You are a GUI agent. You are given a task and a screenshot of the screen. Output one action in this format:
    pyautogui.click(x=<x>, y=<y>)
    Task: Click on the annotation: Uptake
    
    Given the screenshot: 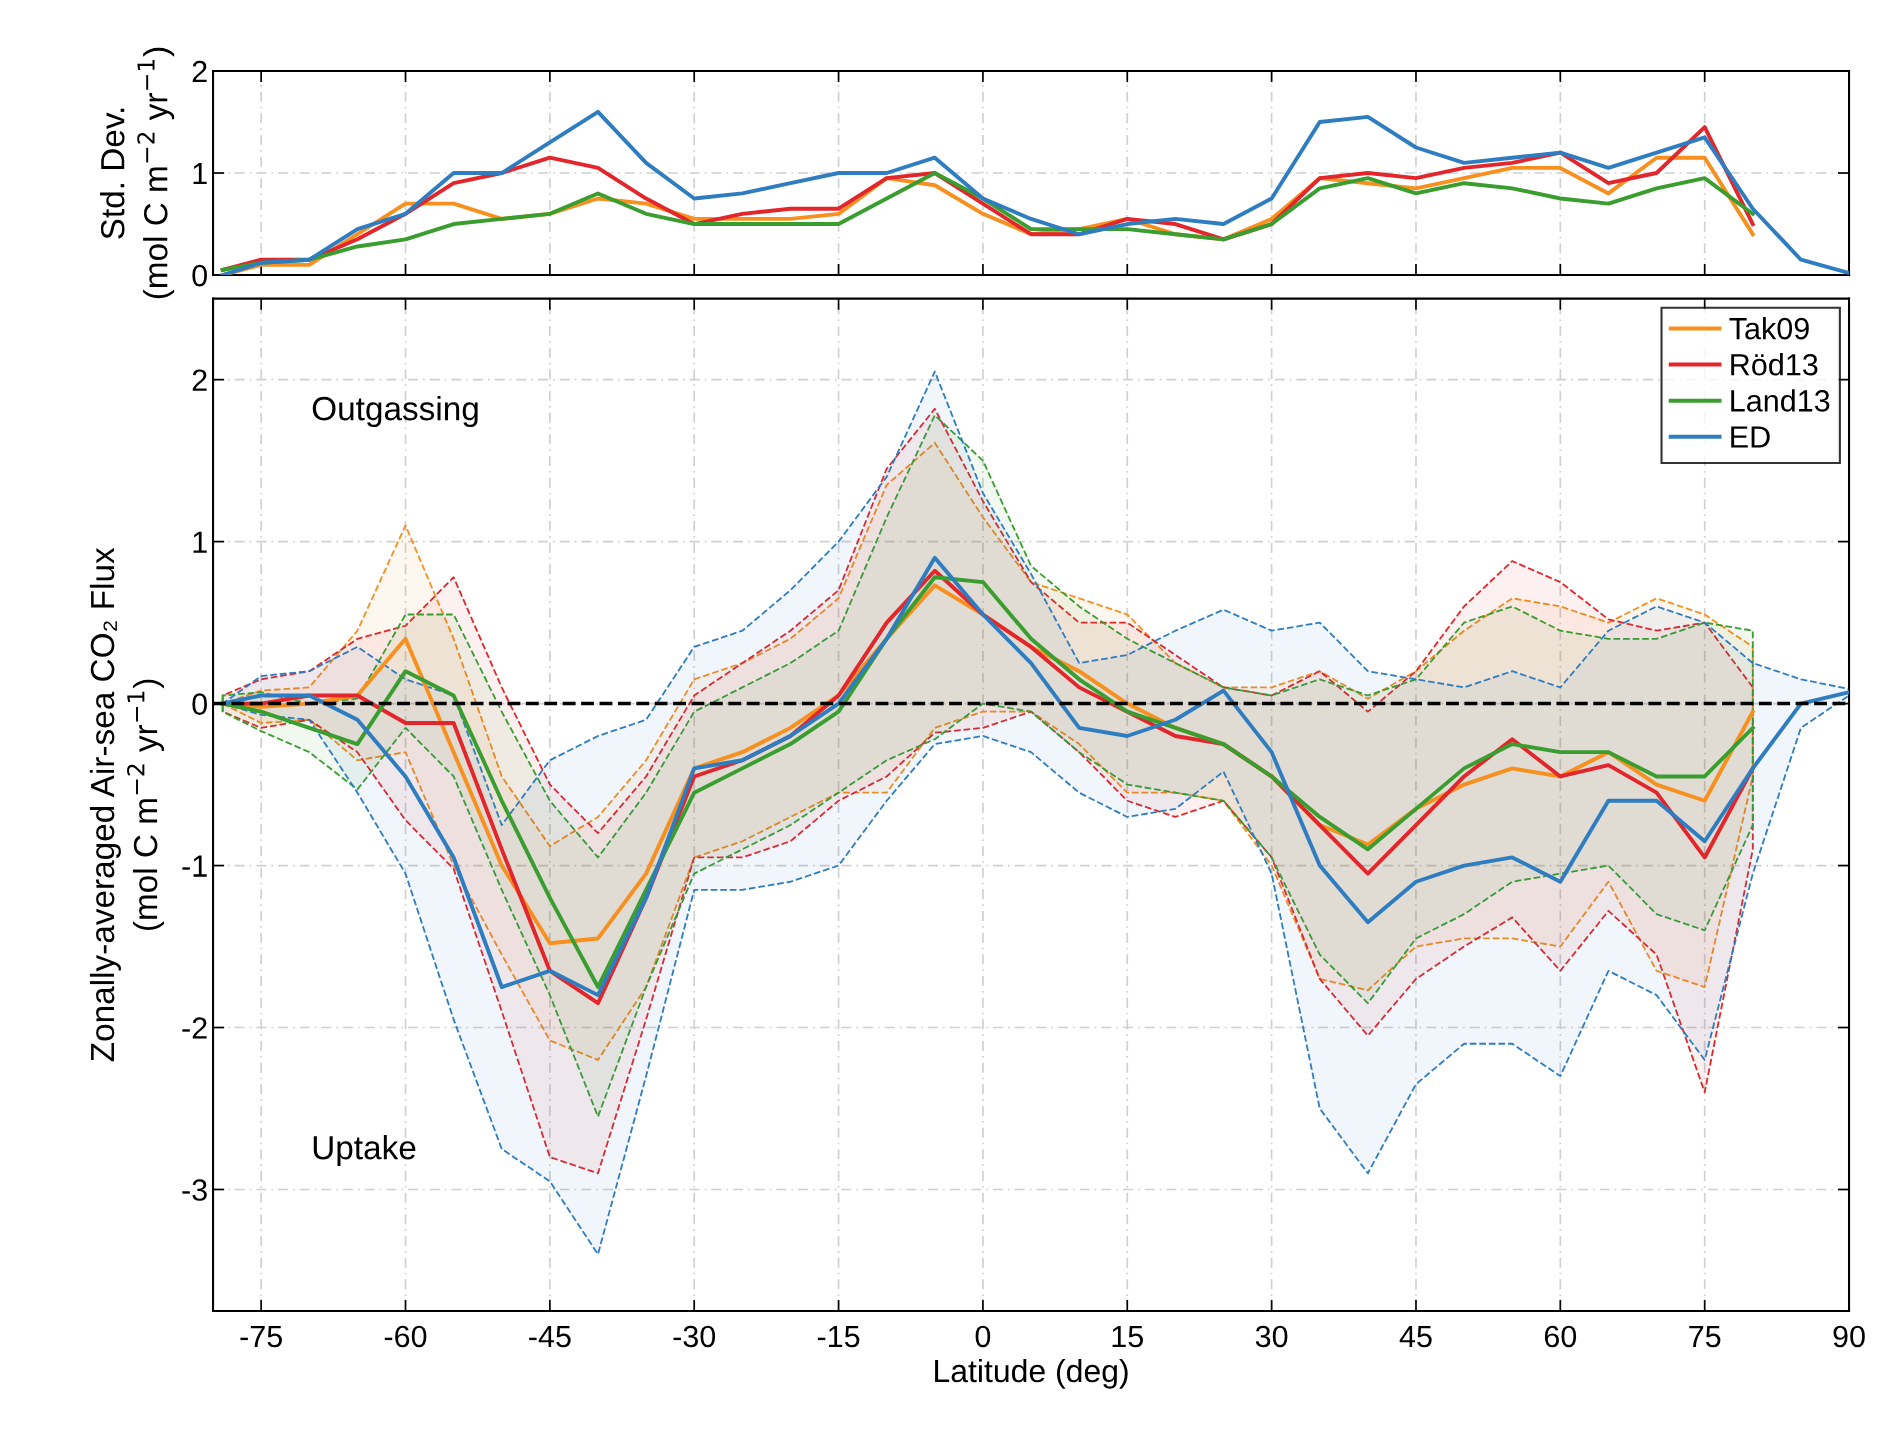 What is the action you would take?
    pyautogui.click(x=364, y=1150)
    